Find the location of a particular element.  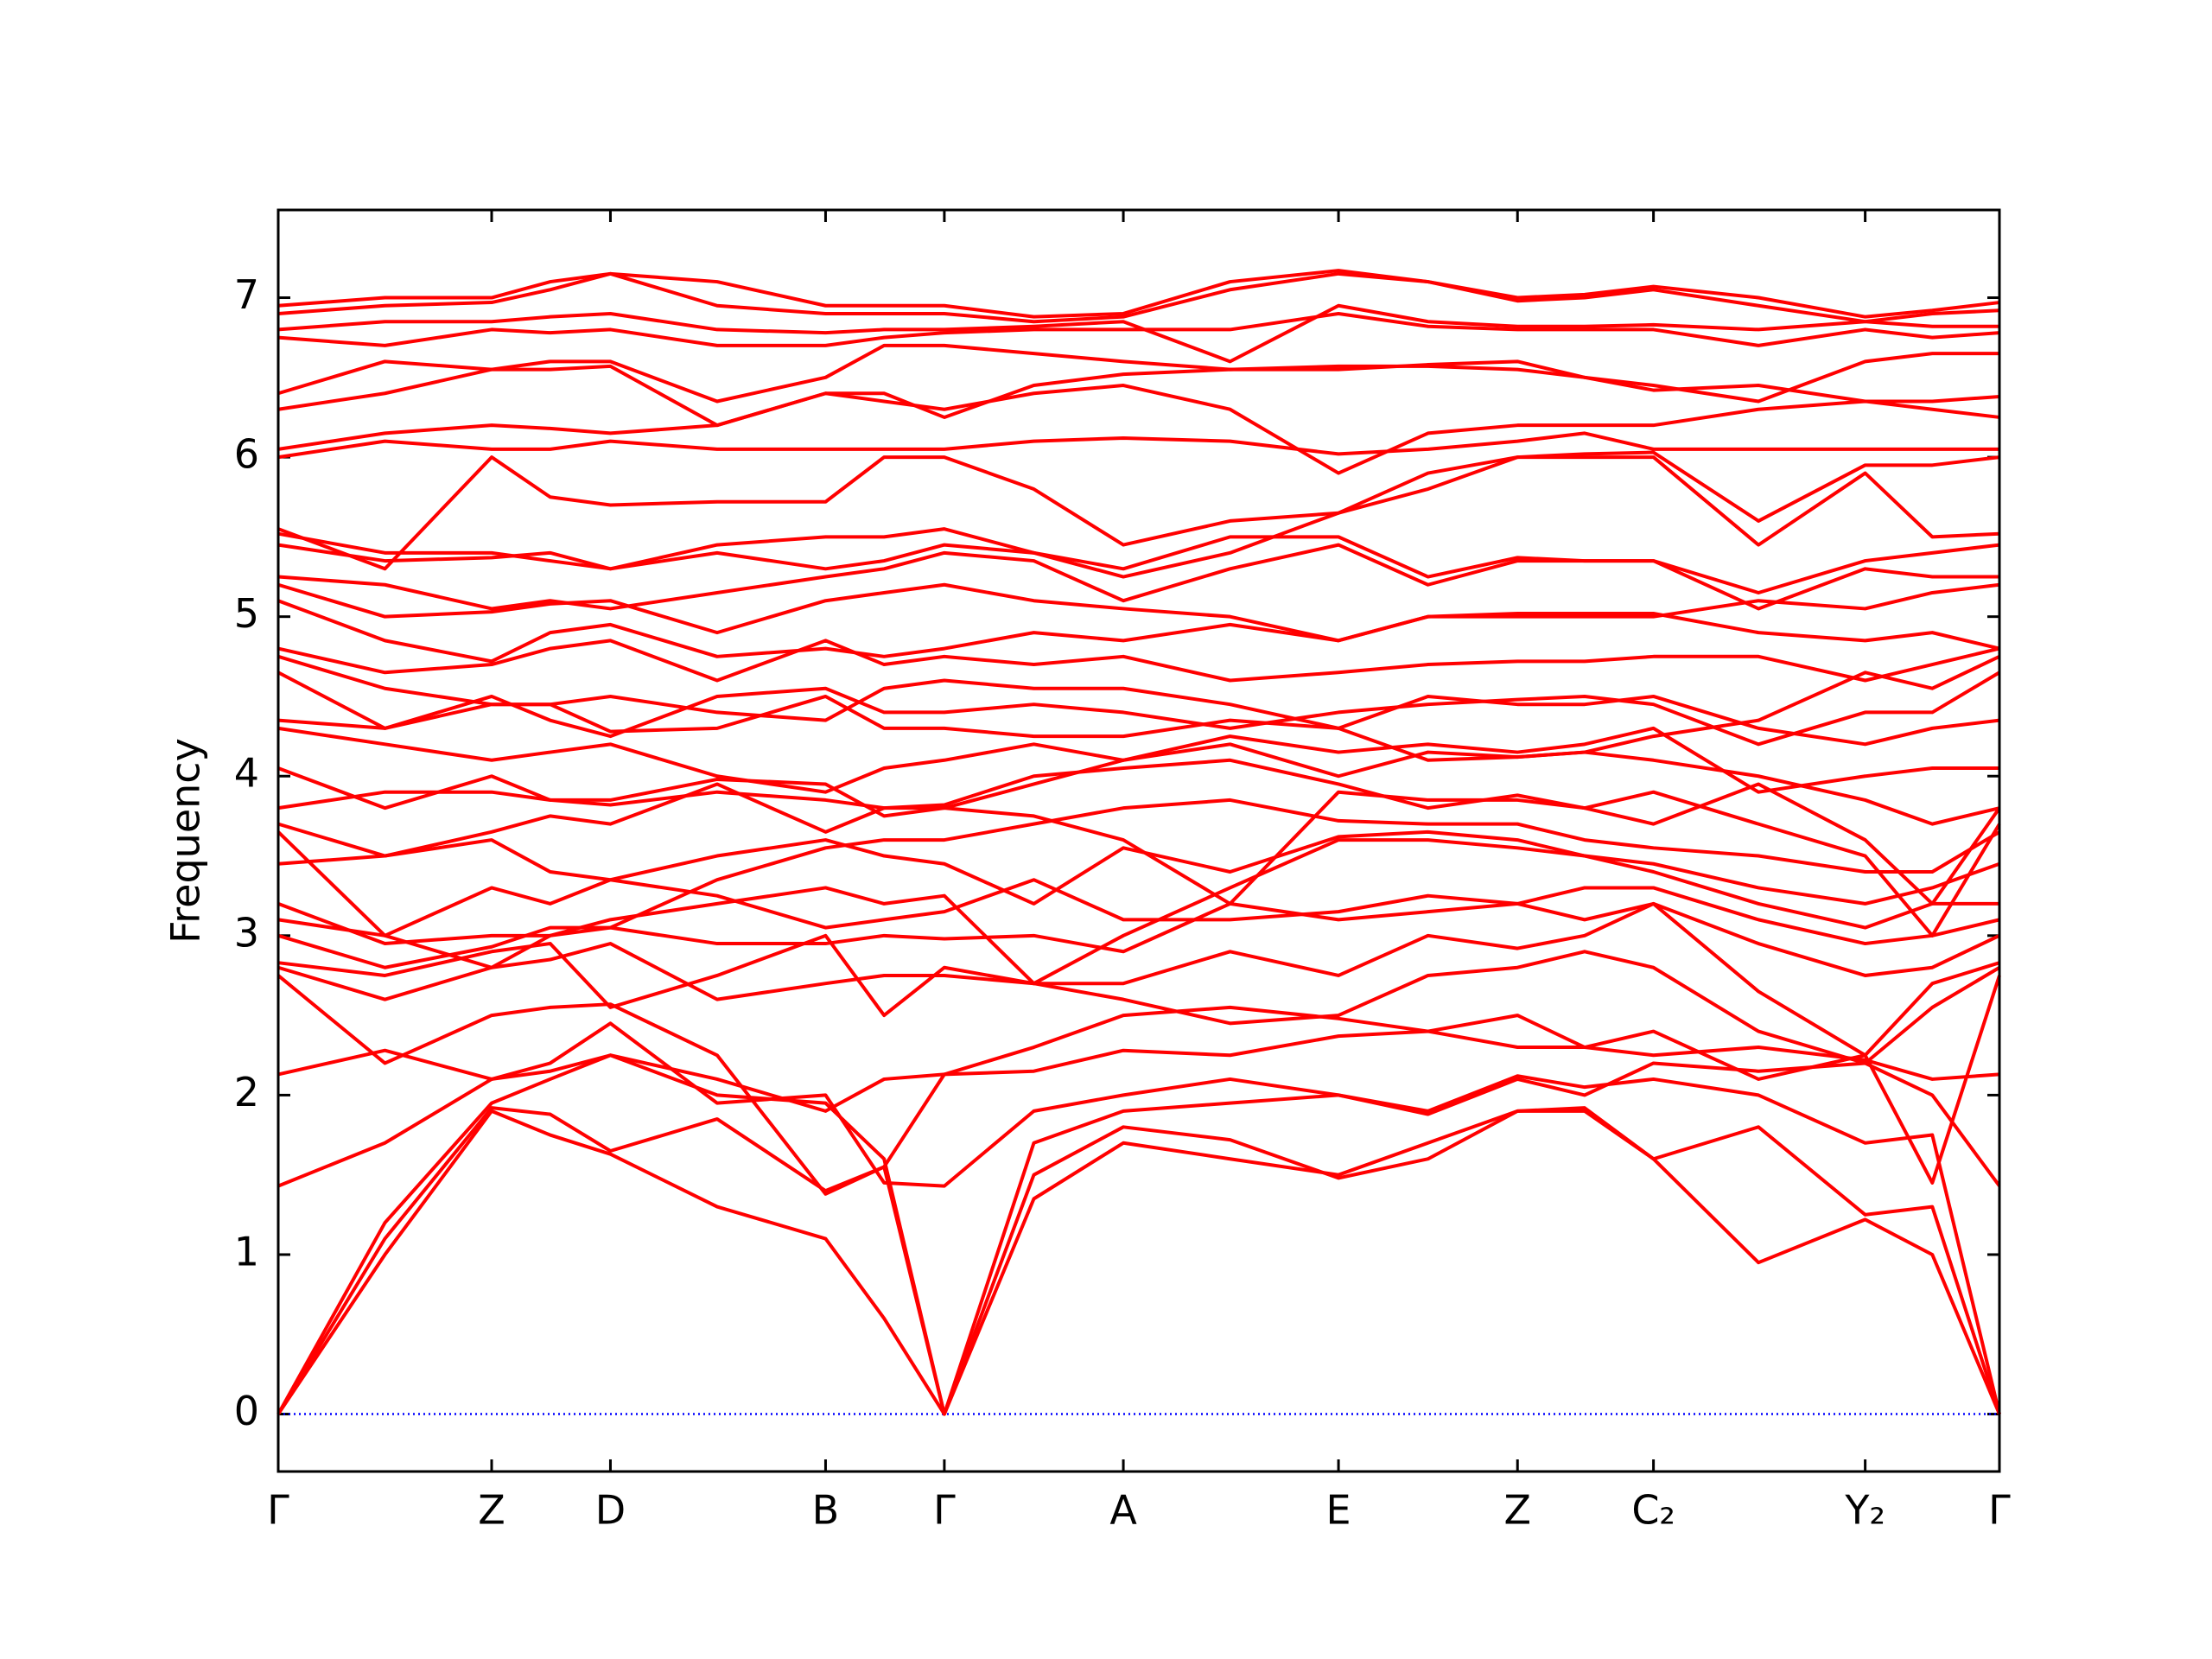

y-tick-label: 5 is located at coordinates (246, 613).